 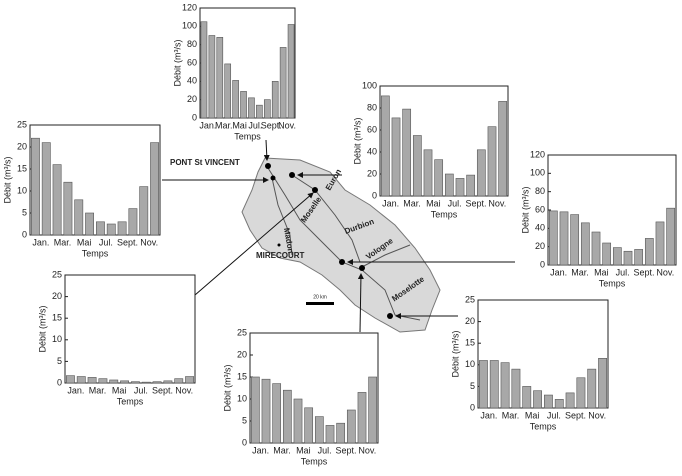 I want to click on map-label: MIRECOURT, so click(x=280, y=255).